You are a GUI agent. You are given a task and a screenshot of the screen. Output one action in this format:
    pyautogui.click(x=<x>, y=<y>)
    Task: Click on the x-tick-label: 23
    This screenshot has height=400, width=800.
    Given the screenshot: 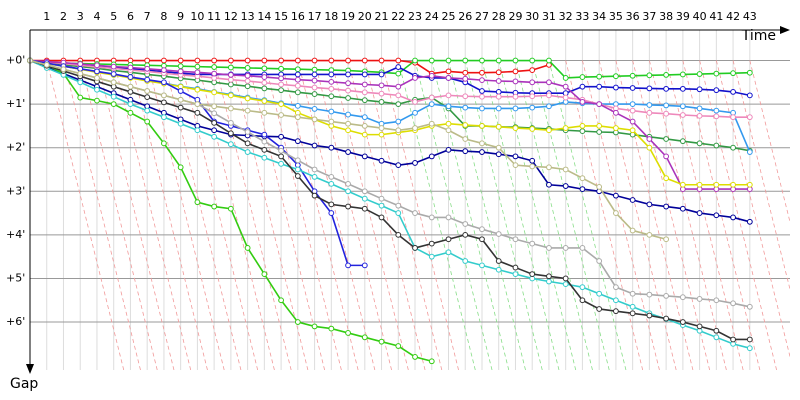 What is the action you would take?
    pyautogui.click(x=415, y=16)
    